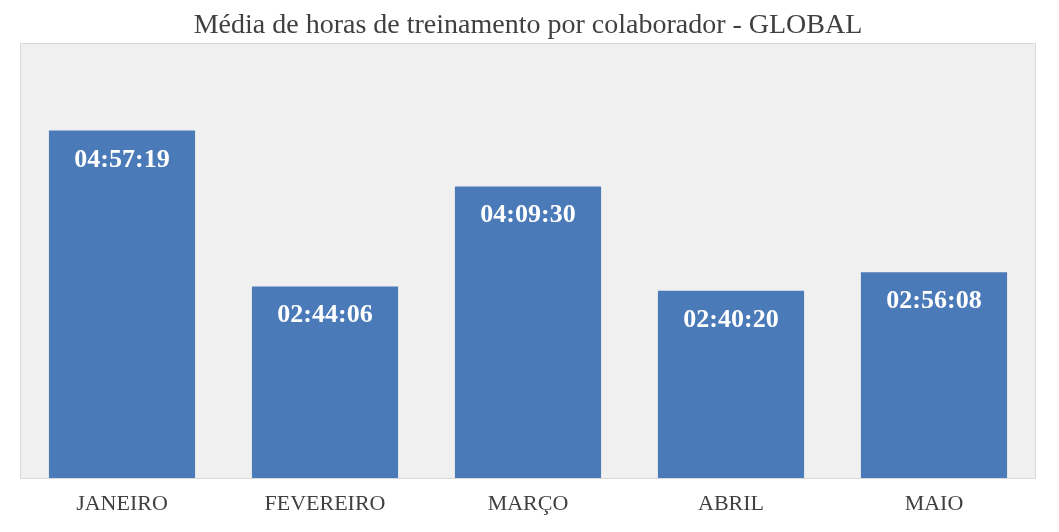  I want to click on x-tick-label: ABRIL, so click(731, 502).